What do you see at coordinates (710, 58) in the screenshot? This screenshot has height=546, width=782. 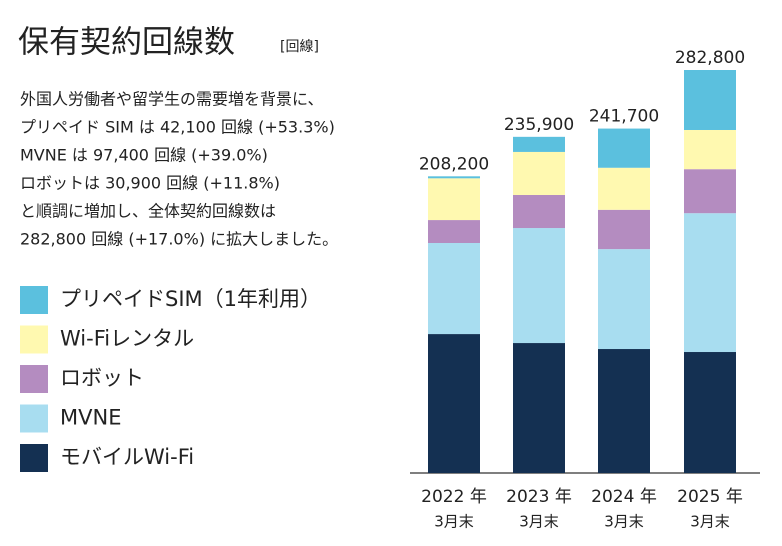 I see `total-label: 282,800` at bounding box center [710, 58].